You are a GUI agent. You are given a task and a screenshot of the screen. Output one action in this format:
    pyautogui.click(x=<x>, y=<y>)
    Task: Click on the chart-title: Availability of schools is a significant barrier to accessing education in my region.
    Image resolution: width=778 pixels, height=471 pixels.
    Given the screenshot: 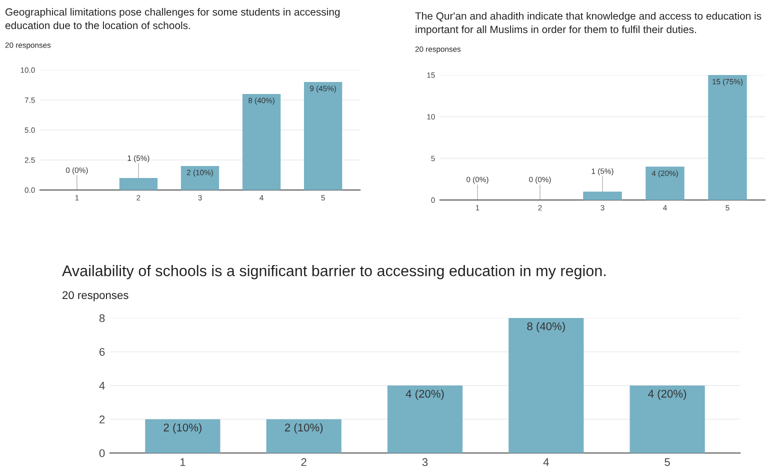 What is the action you would take?
    pyautogui.click(x=334, y=272)
    